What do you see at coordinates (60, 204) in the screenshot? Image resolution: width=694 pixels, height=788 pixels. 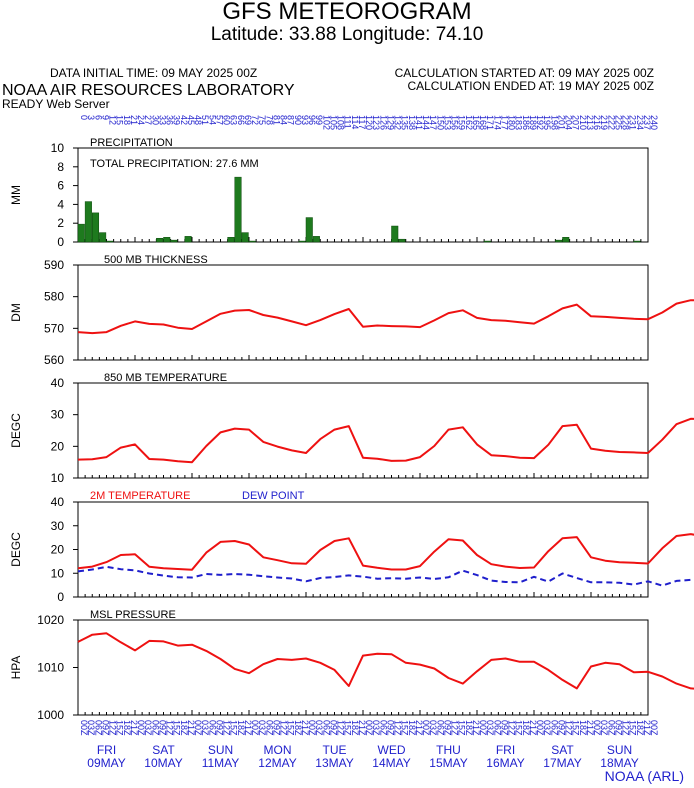 I see `y-tick-label: 4` at bounding box center [60, 204].